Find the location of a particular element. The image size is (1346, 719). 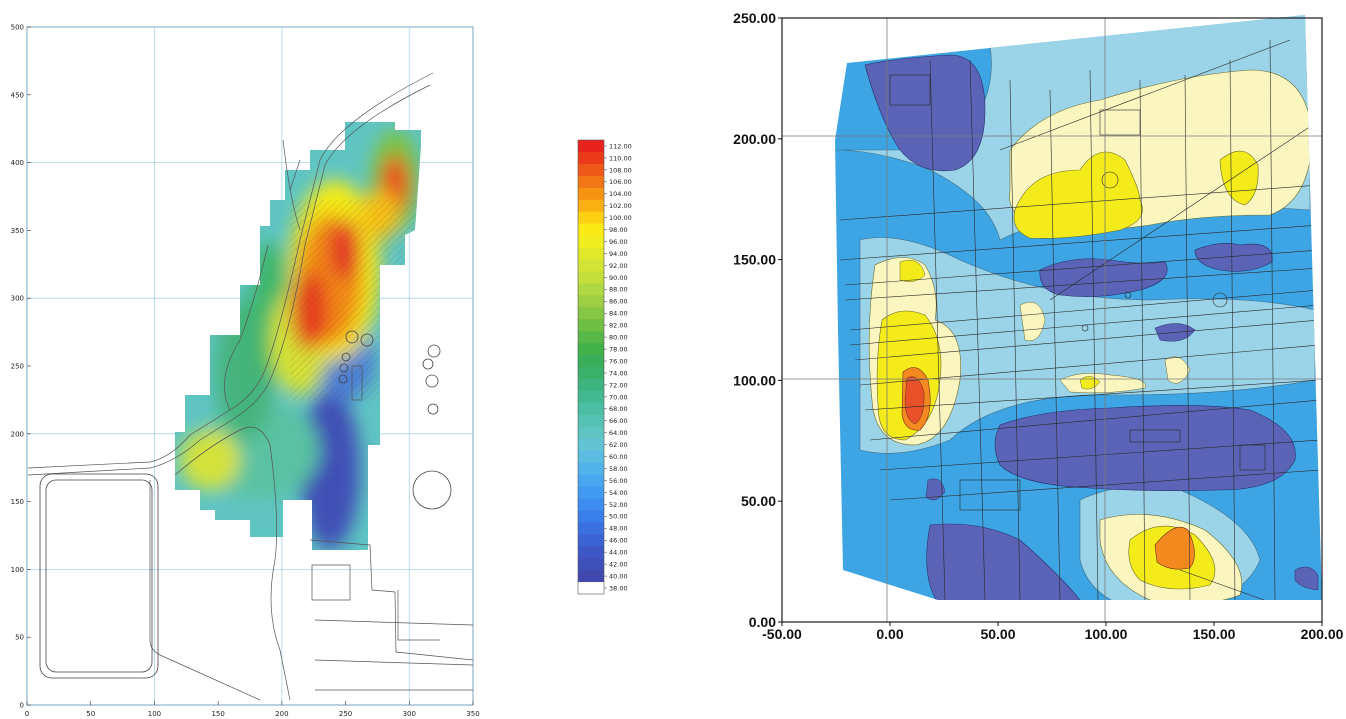

legend-label: 102.00 is located at coordinates (620, 206).